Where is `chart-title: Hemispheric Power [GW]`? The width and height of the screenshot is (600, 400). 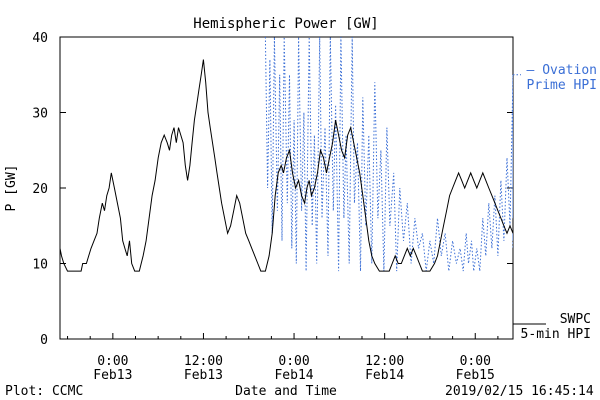 chart-title: Hemispheric Power [GW] is located at coordinates (285, 24).